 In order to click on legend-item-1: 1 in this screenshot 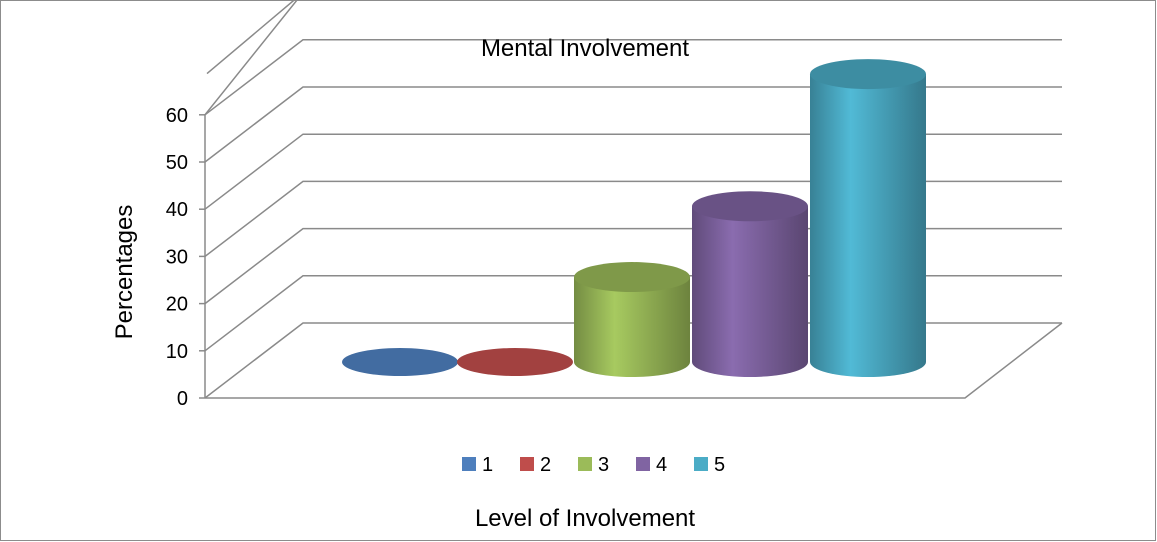, I will do `click(477, 465)`.